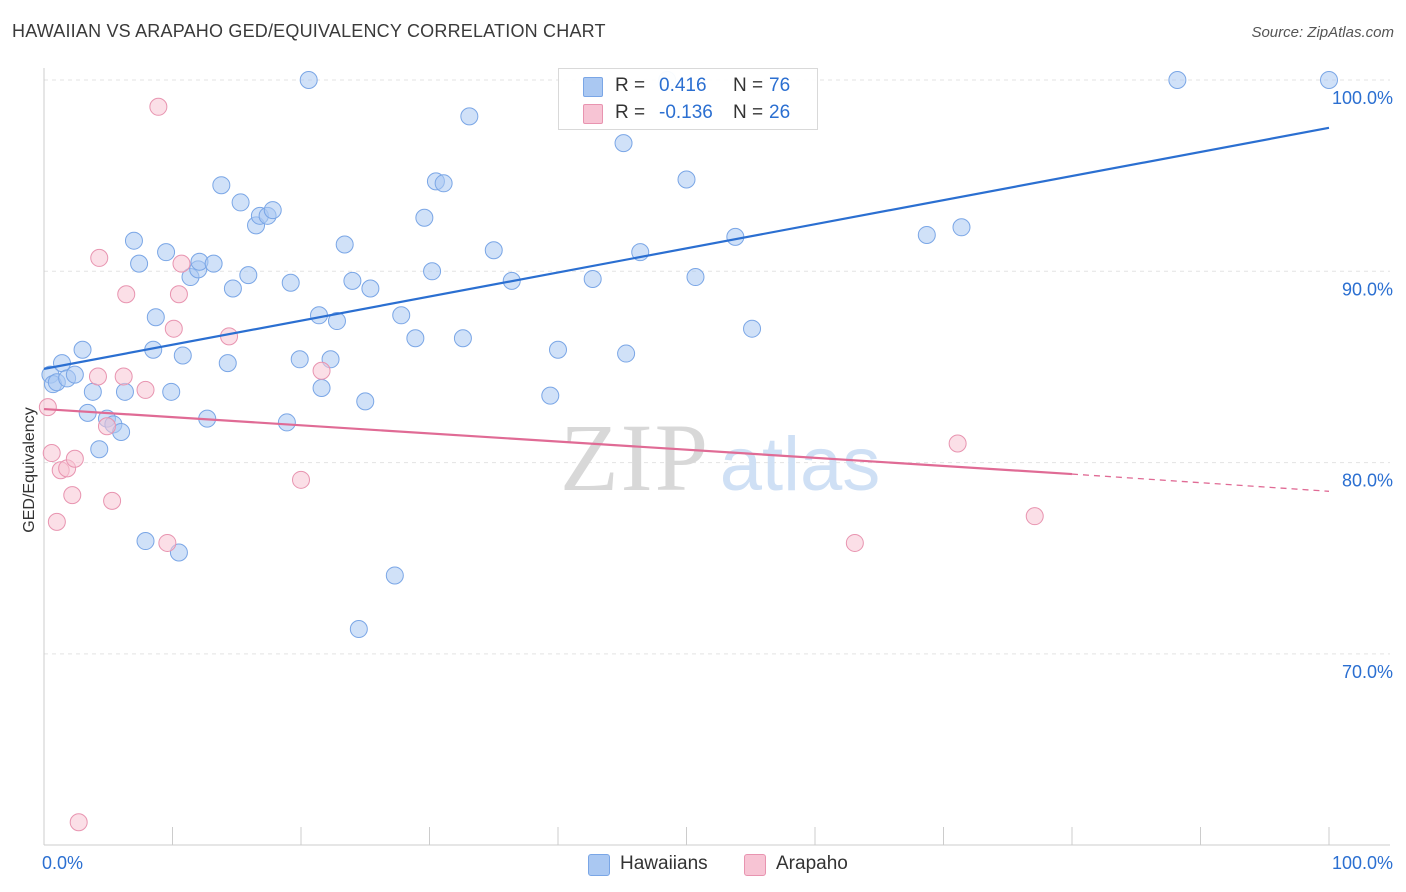 Image resolution: width=1406 pixels, height=892 pixels. I want to click on x-tick-label: 0.0%, so click(62, 863).